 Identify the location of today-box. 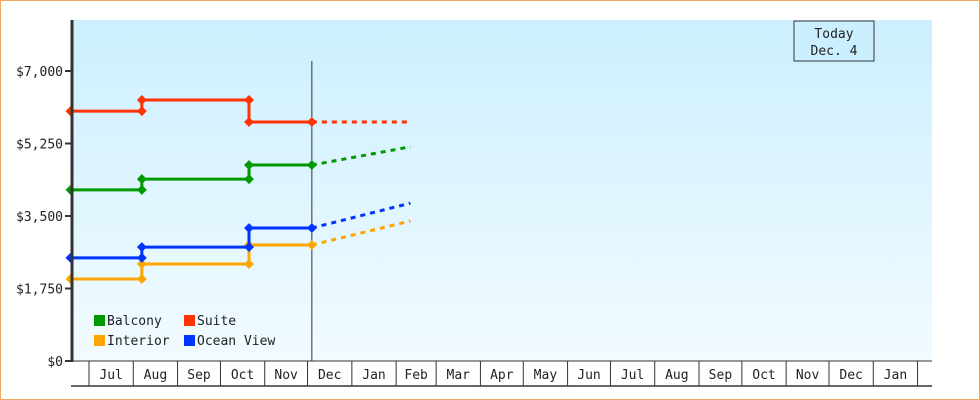
(834, 41).